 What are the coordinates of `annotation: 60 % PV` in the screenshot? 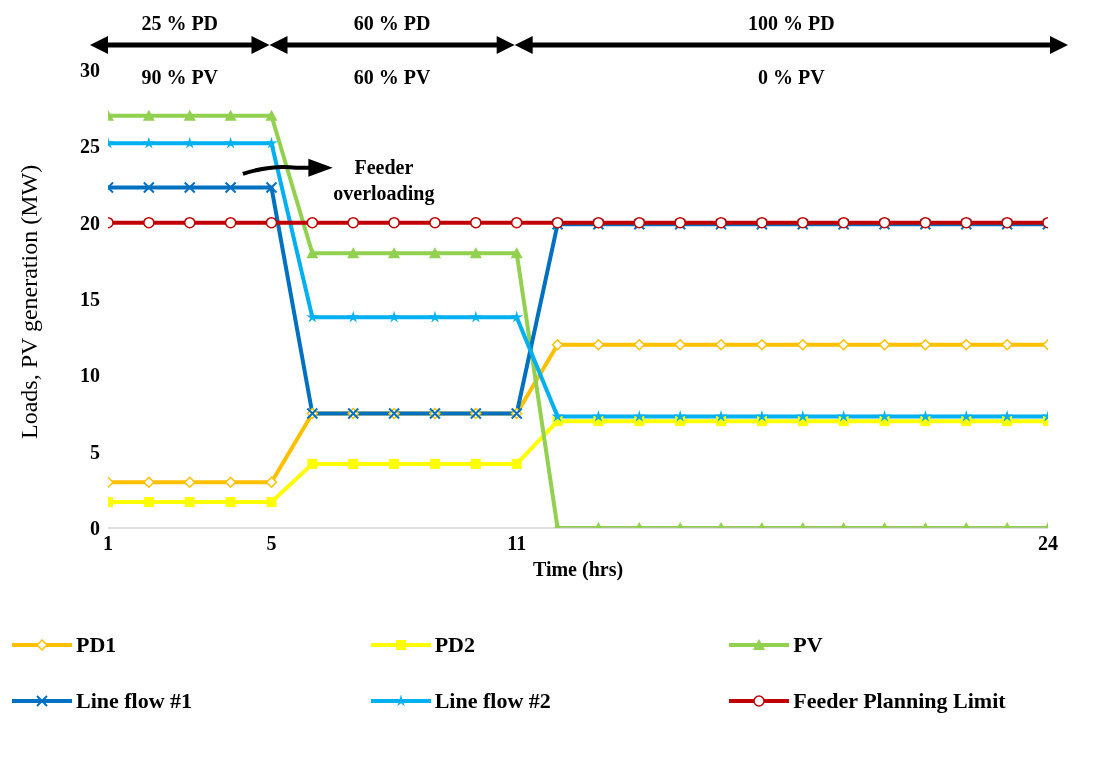 It's located at (392, 77).